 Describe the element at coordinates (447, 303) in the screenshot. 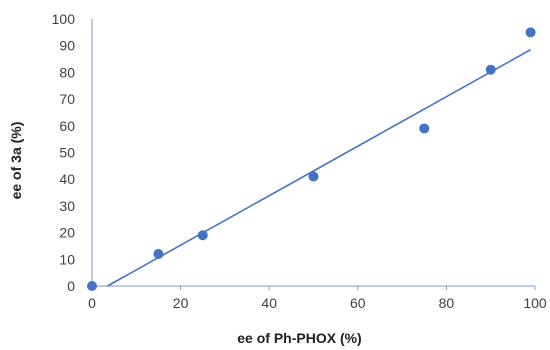

I see `x-tick-label: 80` at that location.